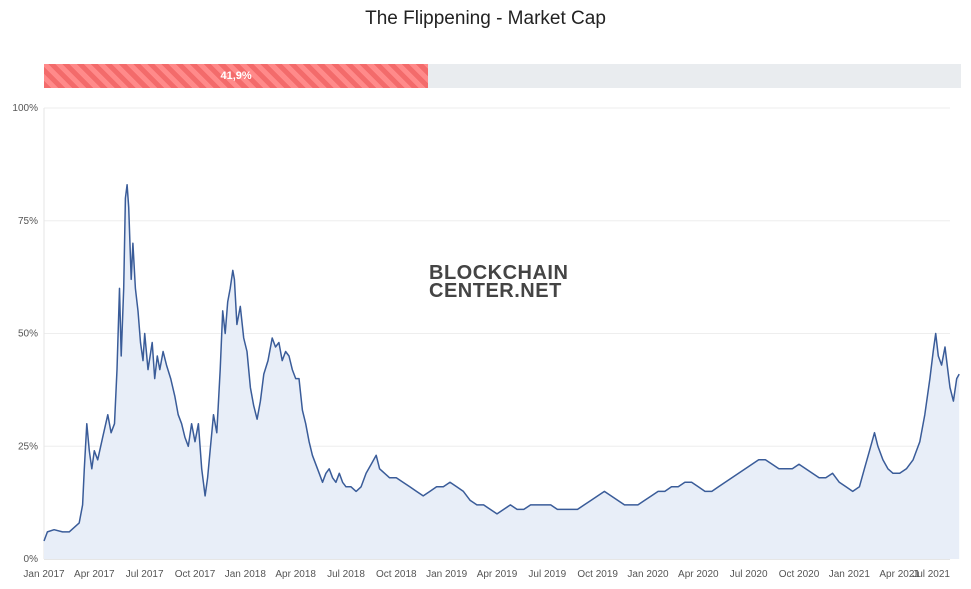  I want to click on x-tick-label: Jan 2020, so click(648, 574).